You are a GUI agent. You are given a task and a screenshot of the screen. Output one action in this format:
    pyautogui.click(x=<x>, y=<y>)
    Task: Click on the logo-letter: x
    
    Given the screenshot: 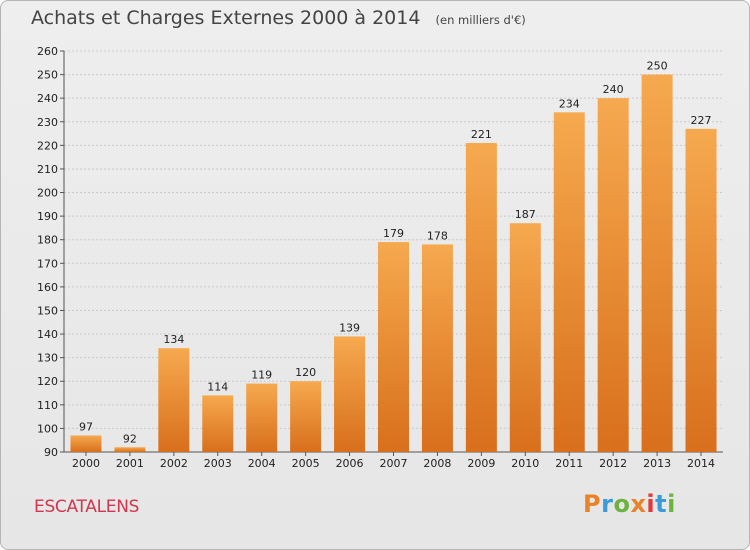 What is the action you would take?
    pyautogui.click(x=638, y=504)
    